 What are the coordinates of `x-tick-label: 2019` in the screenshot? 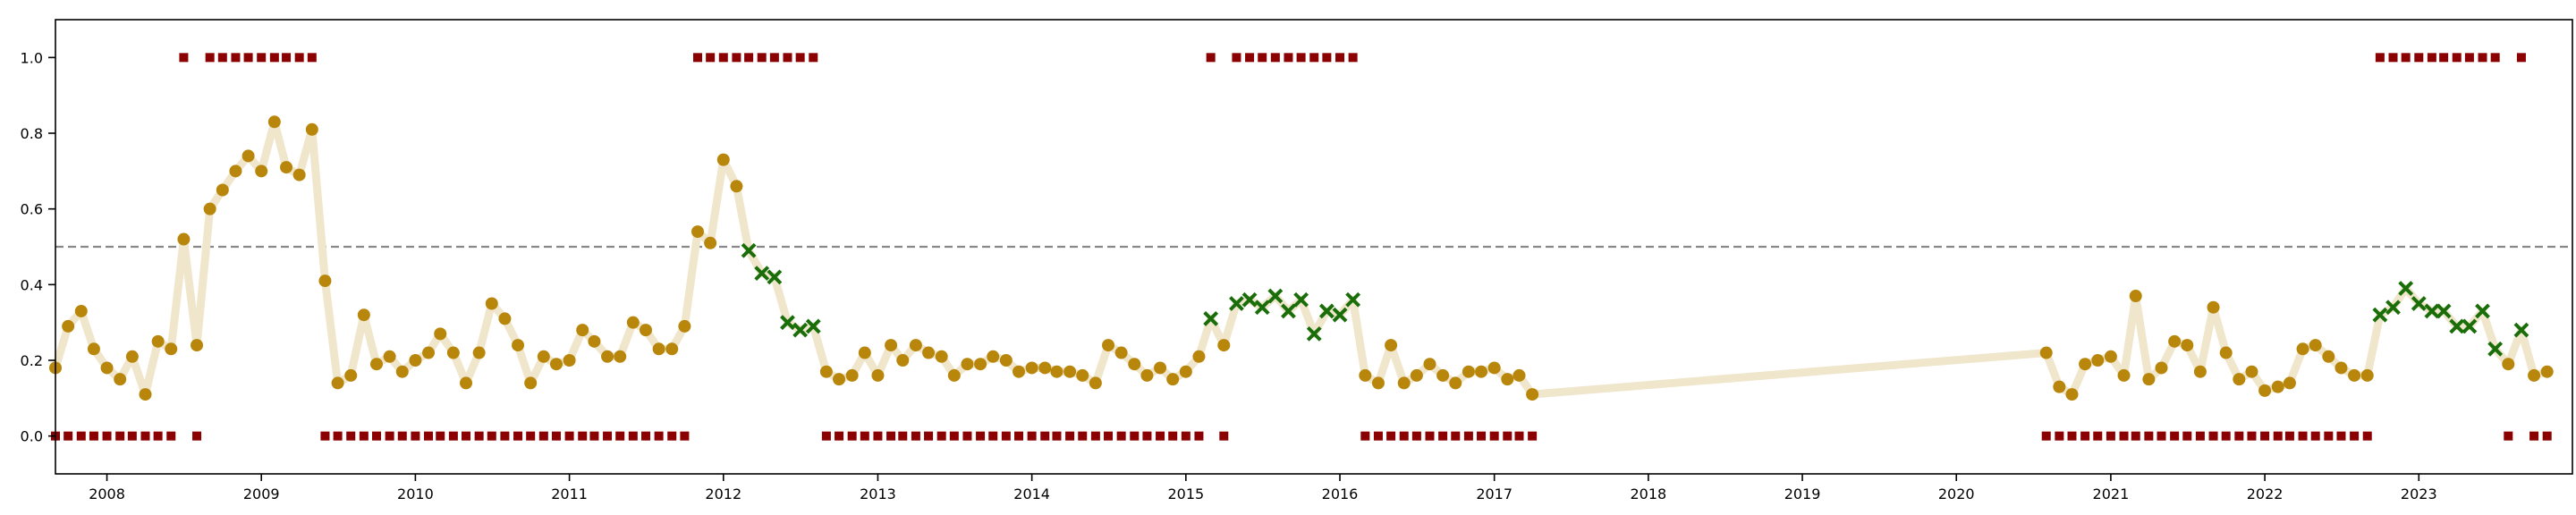 It's located at (1802, 493).